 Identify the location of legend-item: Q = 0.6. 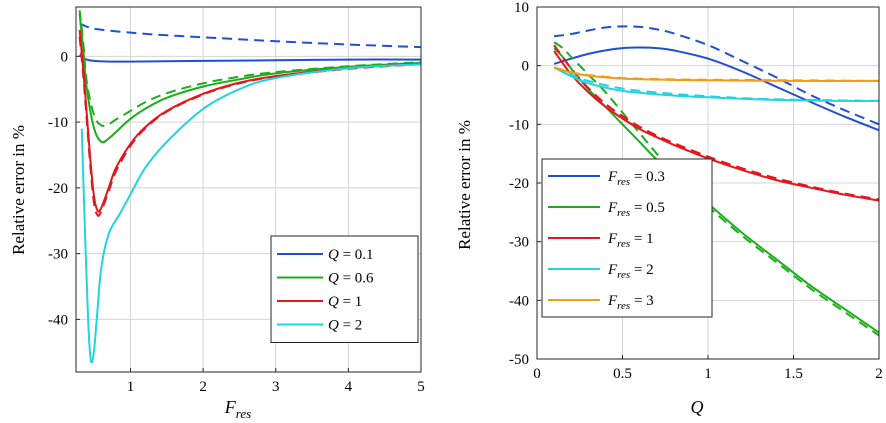
(325, 279).